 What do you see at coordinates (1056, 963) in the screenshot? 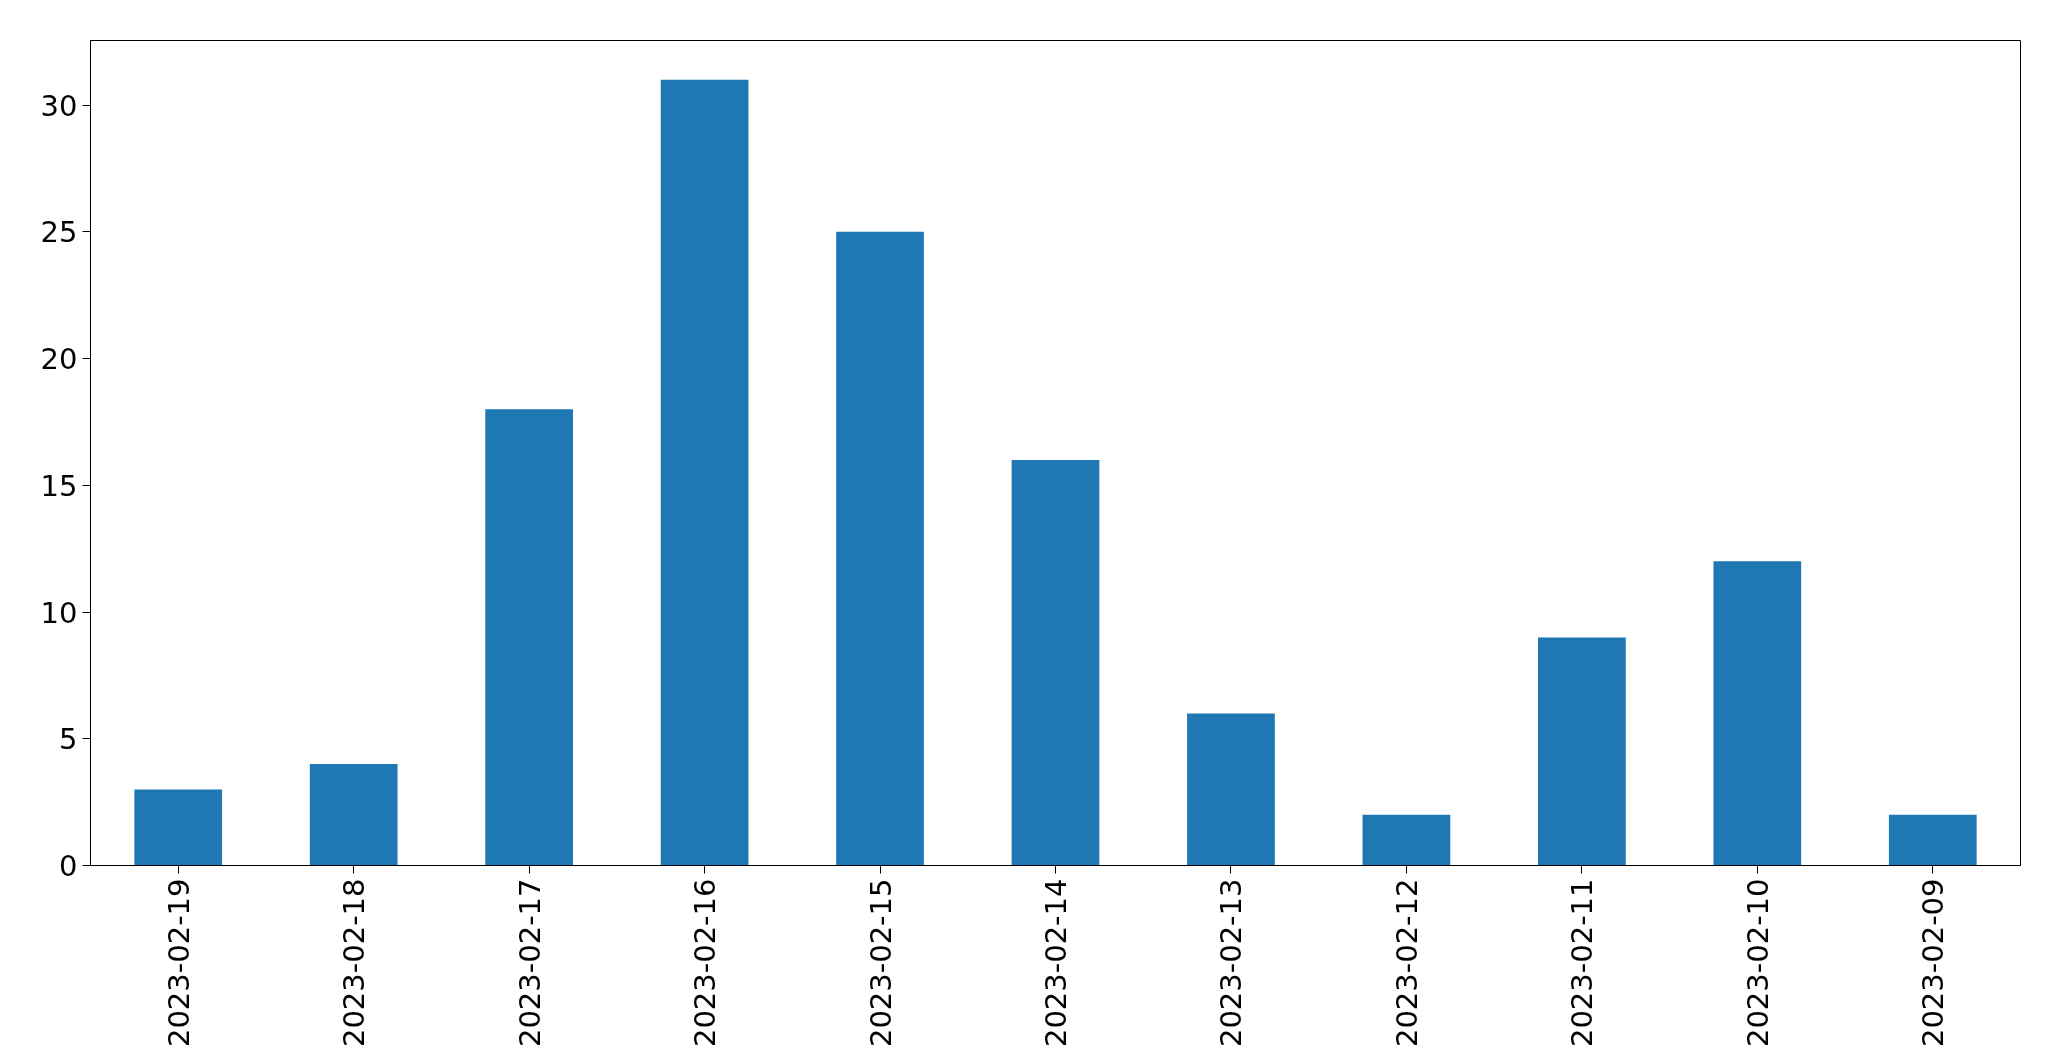
I see `x-tick-label: 2023-02-14` at bounding box center [1056, 963].